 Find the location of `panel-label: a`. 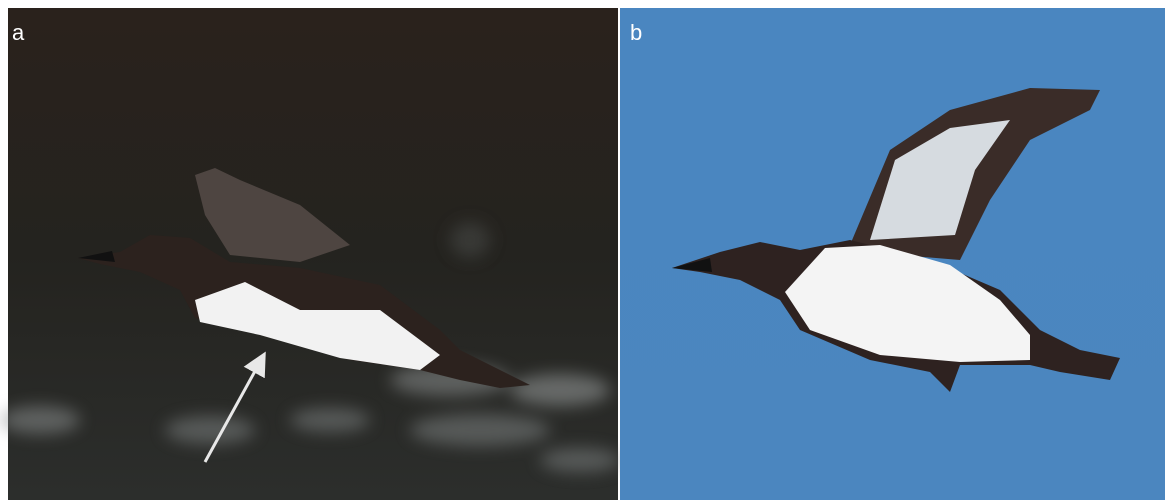

panel-label: a is located at coordinates (18, 32).